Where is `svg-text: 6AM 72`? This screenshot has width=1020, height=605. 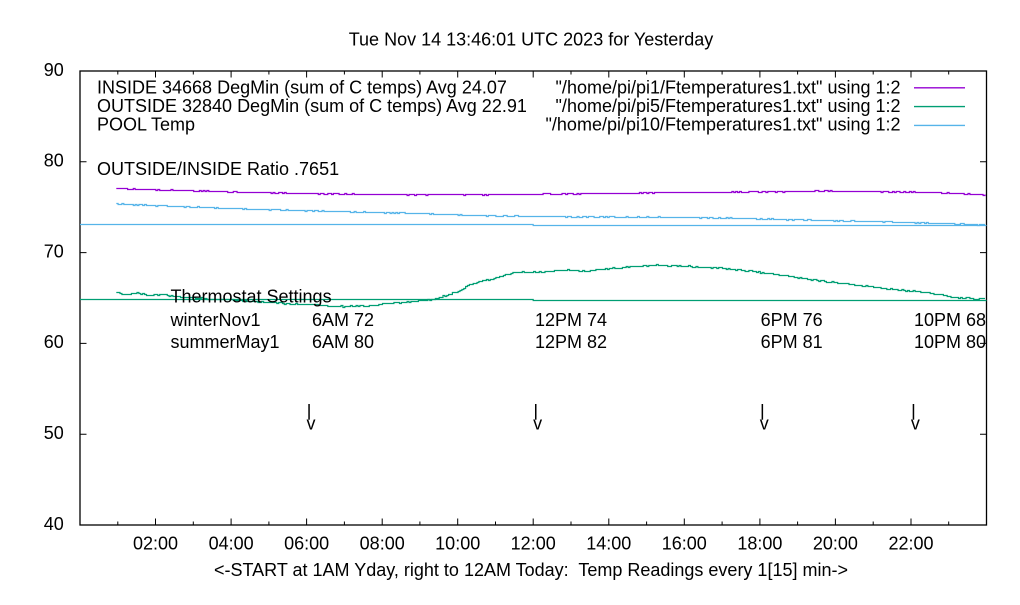
svg-text: 6AM 72 is located at coordinates (343, 320).